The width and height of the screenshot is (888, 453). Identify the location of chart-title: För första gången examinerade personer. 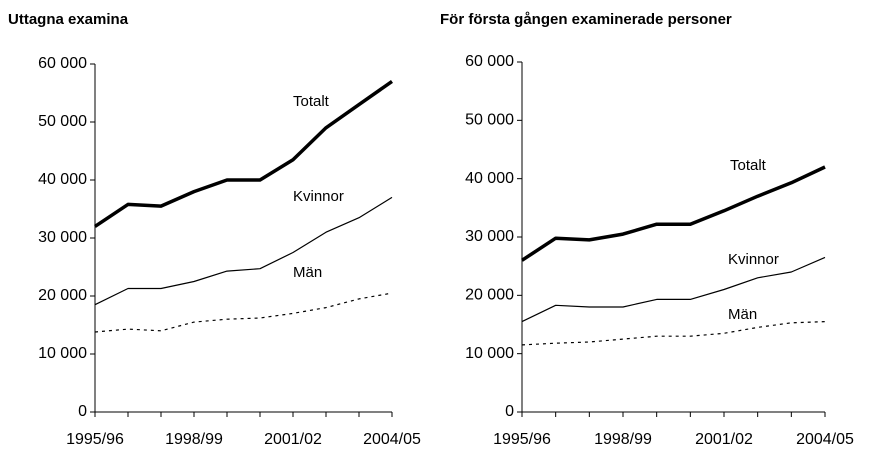
(586, 19).